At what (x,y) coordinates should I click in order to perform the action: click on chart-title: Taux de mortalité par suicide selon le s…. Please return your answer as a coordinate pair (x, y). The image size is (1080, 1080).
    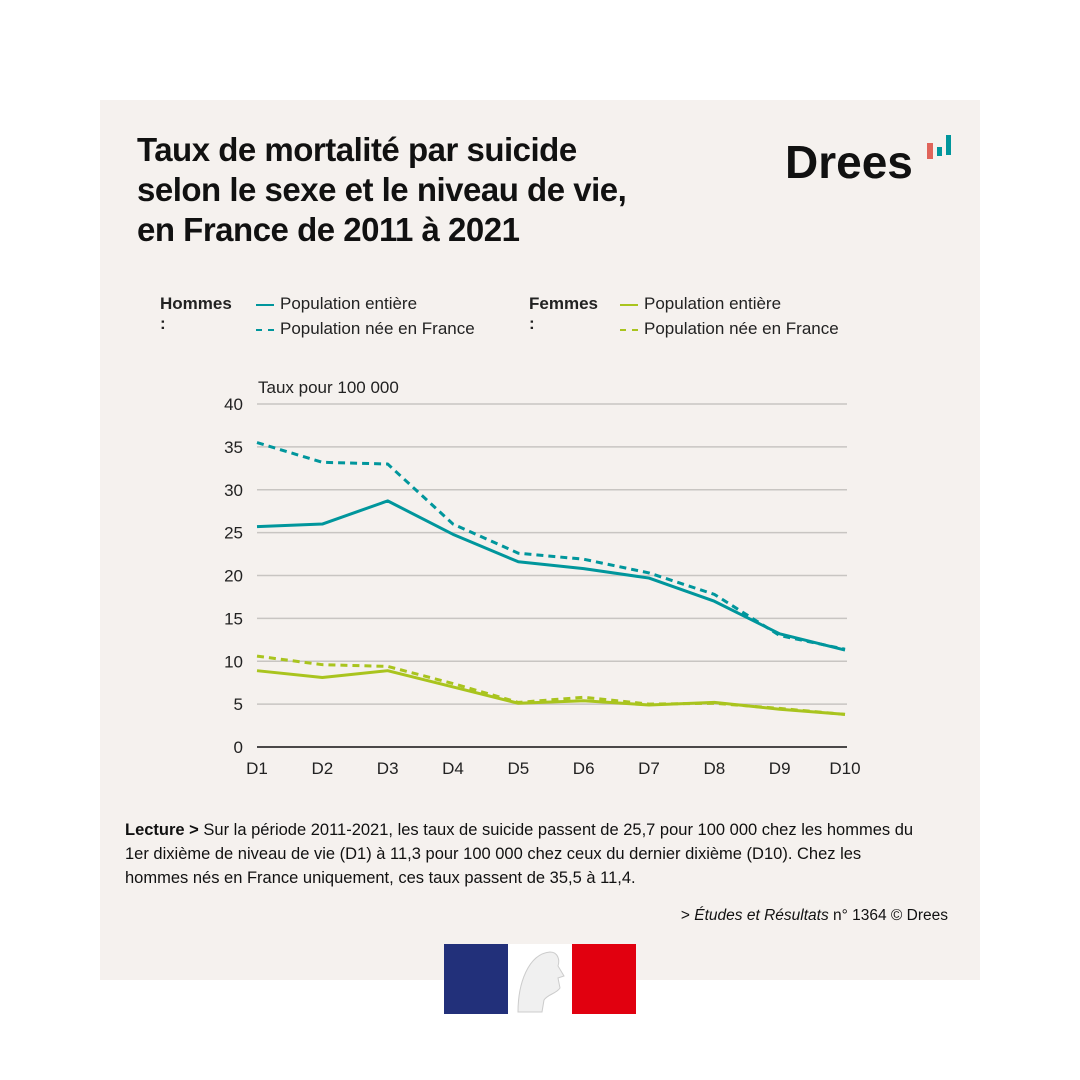
    Looking at the image, I should click on (417, 190).